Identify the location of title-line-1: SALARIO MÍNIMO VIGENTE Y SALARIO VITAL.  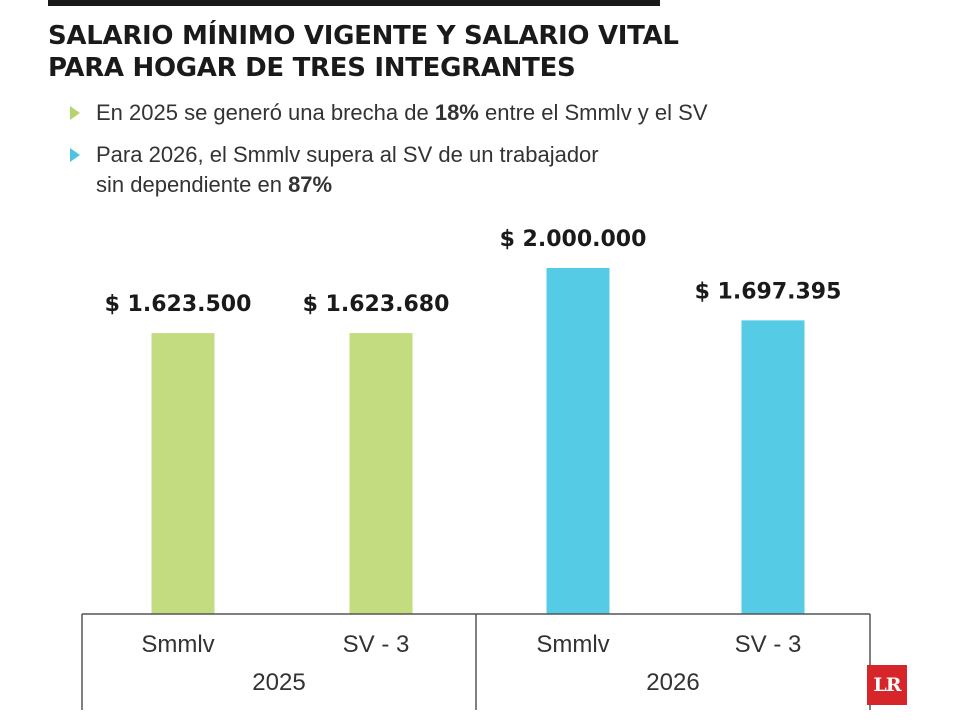
(363, 36).